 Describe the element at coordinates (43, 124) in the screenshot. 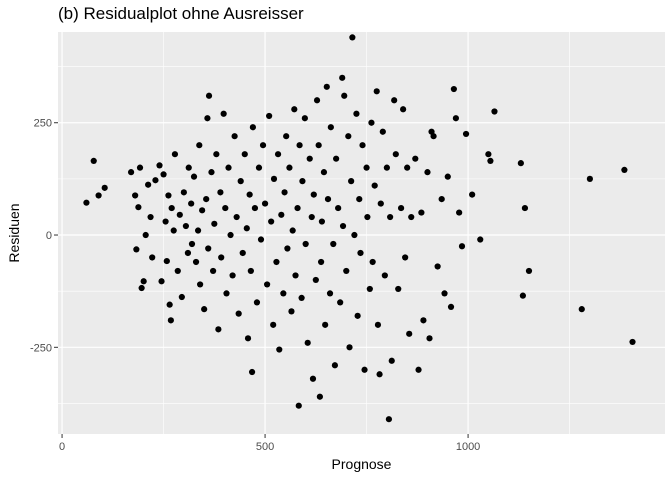

I see `y-tick-label: 250` at that location.